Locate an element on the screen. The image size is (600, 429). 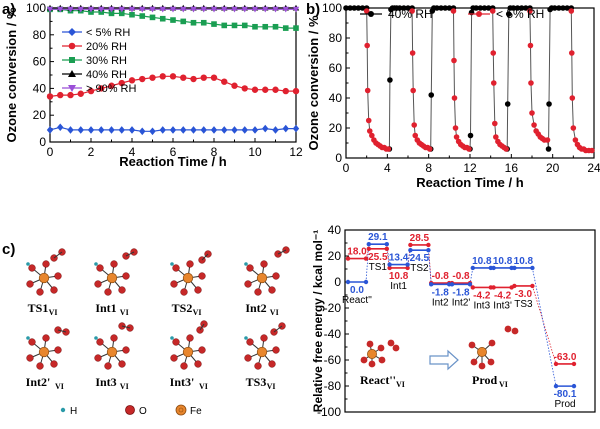
energy-connector-blue is located at coordinates (367, 263).